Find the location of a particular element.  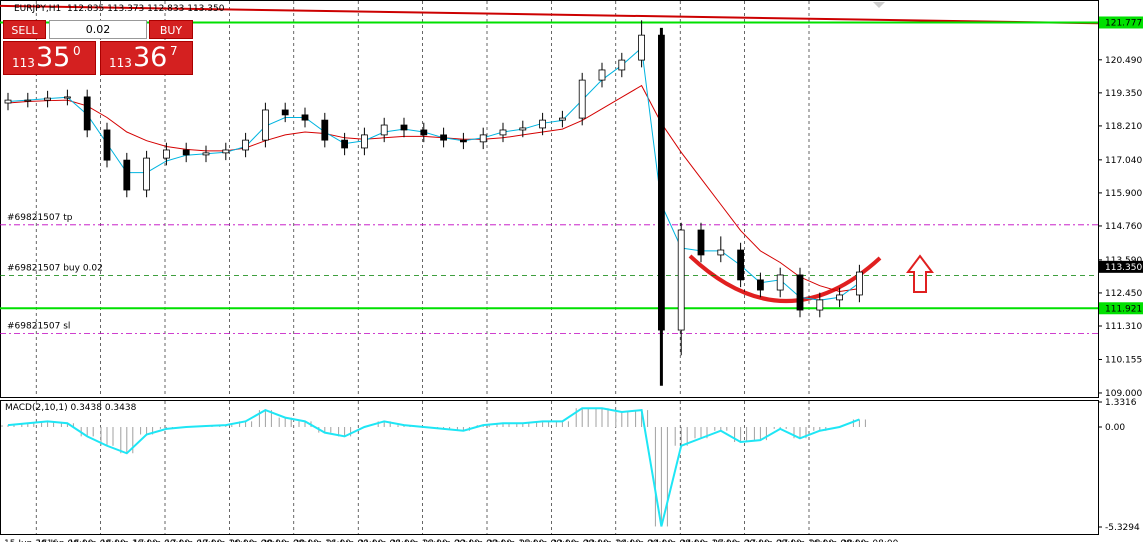

y-tick-label: 114.760 is located at coordinates (1123, 227).